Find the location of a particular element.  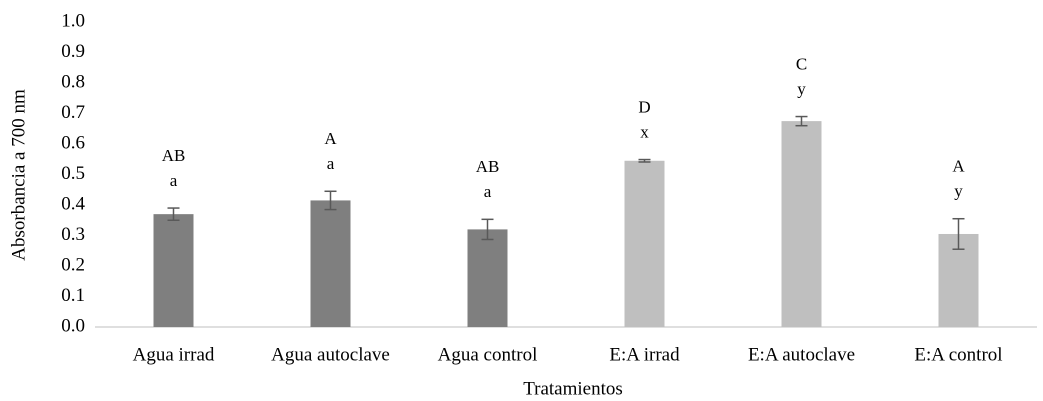

x-tick-label: E:A control is located at coordinates (958, 354).